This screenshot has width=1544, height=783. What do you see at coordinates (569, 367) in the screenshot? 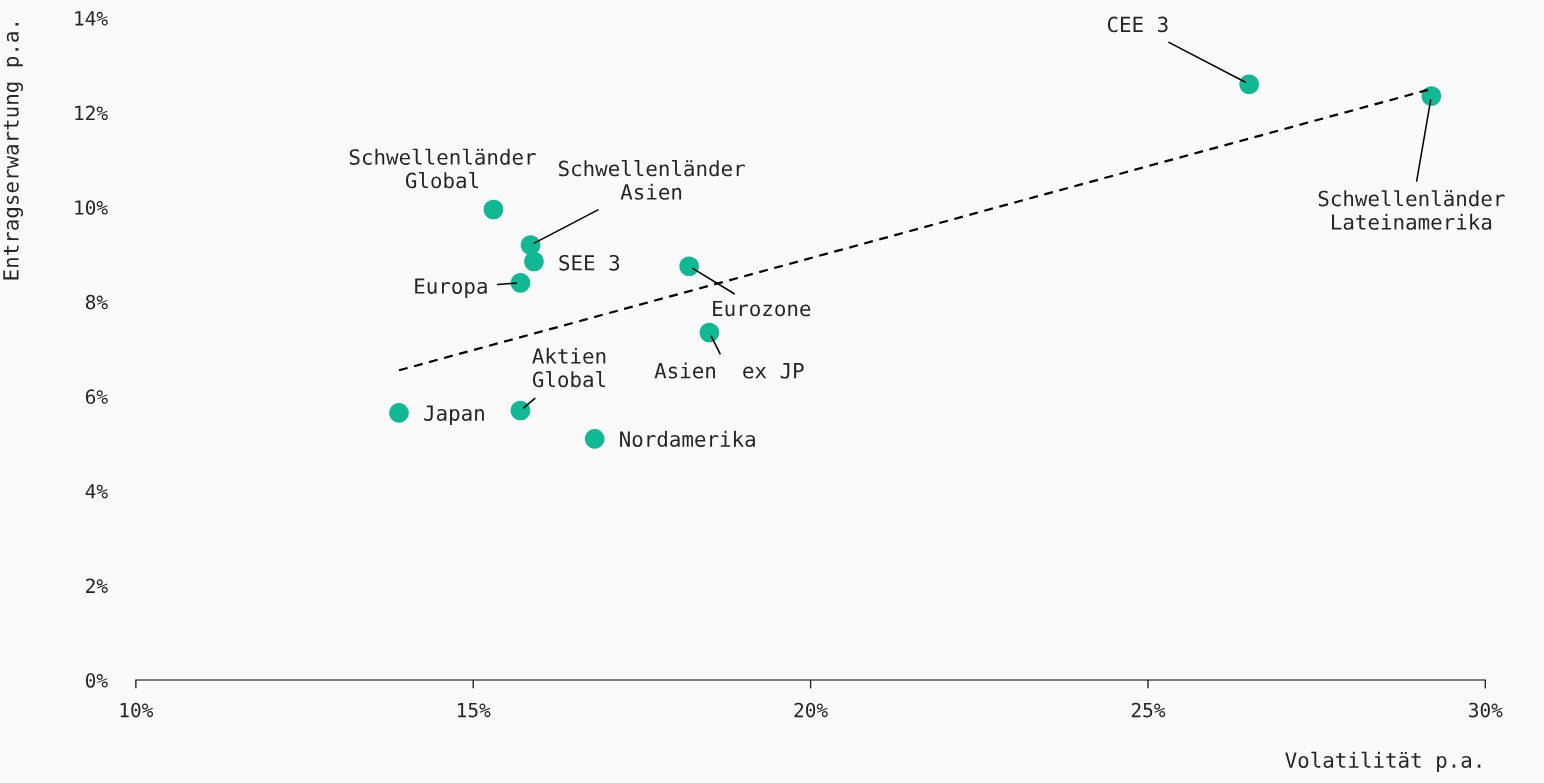
I see `annotation: Aktien Global` at bounding box center [569, 367].